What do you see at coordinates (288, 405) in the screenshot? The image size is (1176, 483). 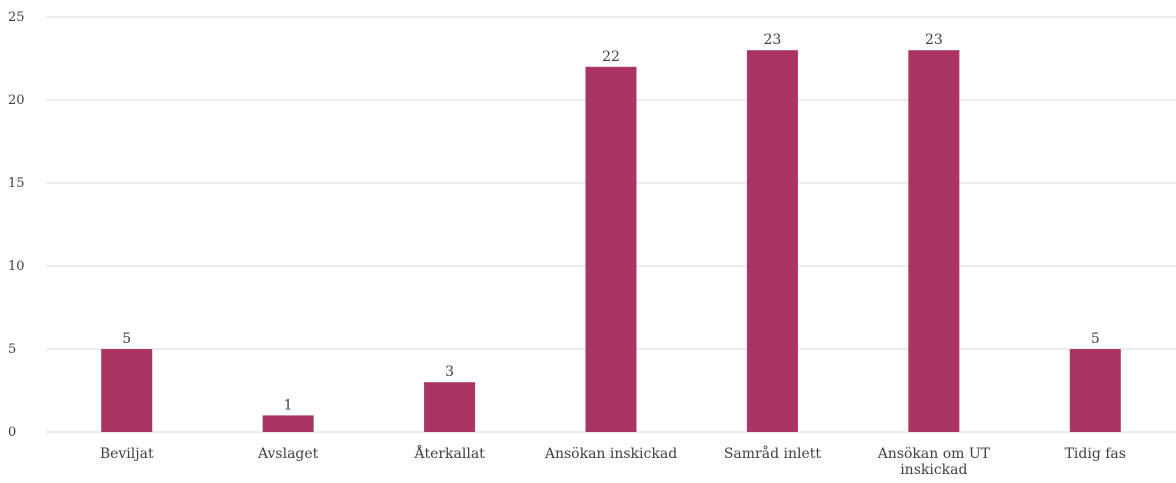 I see `data-label: 1` at bounding box center [288, 405].